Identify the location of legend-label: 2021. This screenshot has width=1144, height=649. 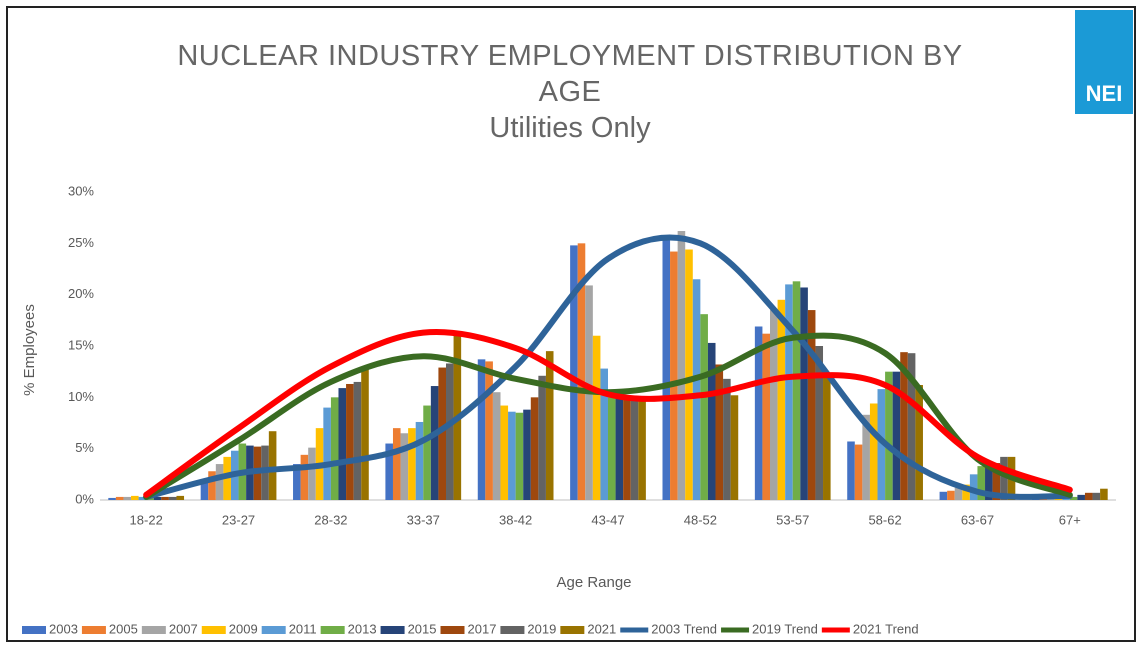
(601, 628).